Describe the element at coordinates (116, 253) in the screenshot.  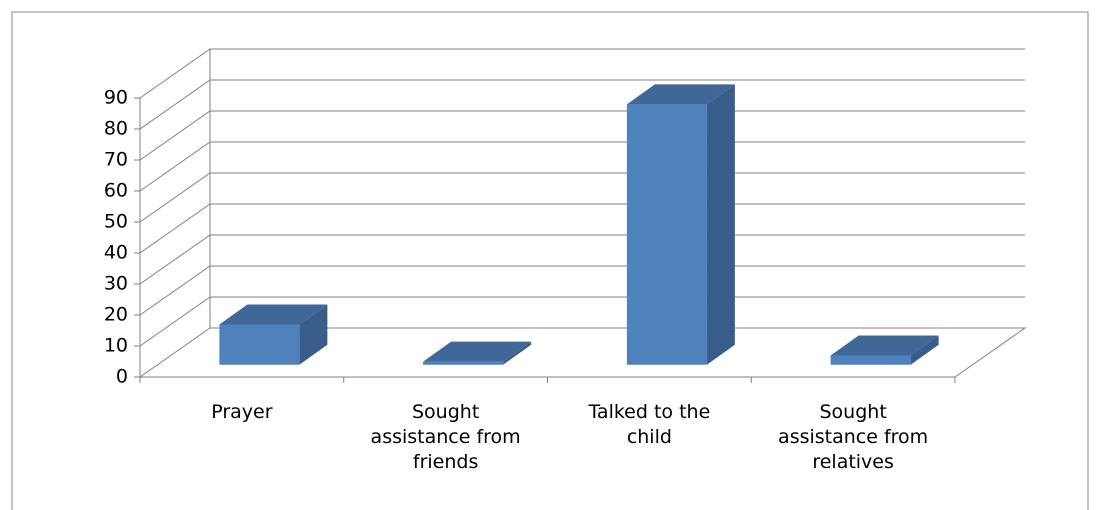
I see `y-tick-label: 40` at that location.